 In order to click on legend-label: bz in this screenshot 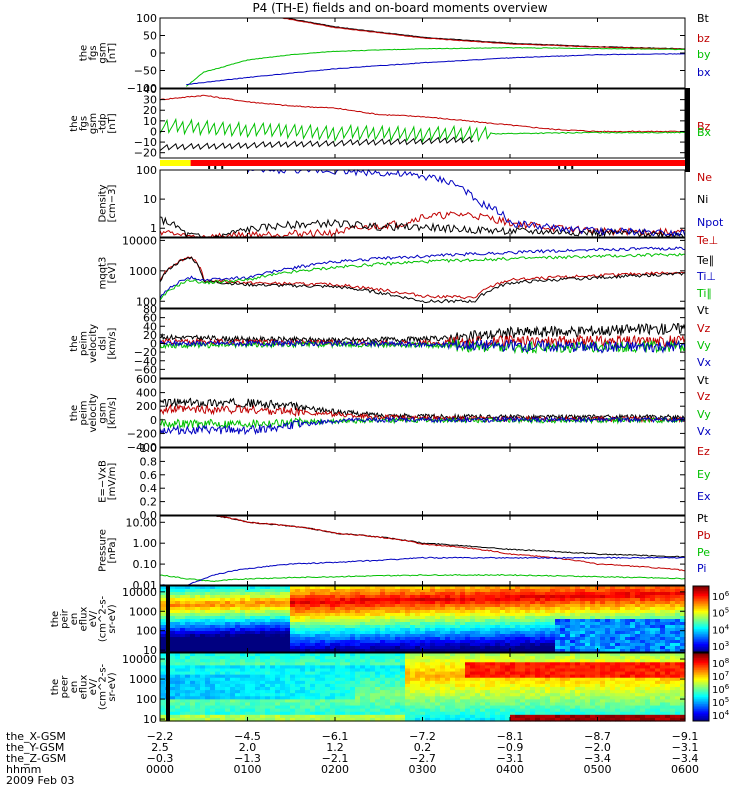, I will do `click(703, 38)`.